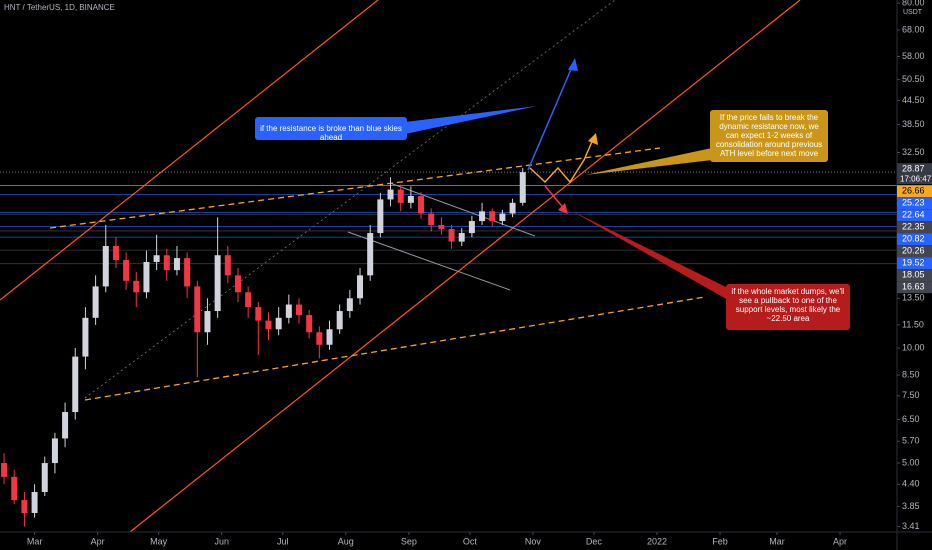  I want to click on level-label: 16.63, so click(913, 287).